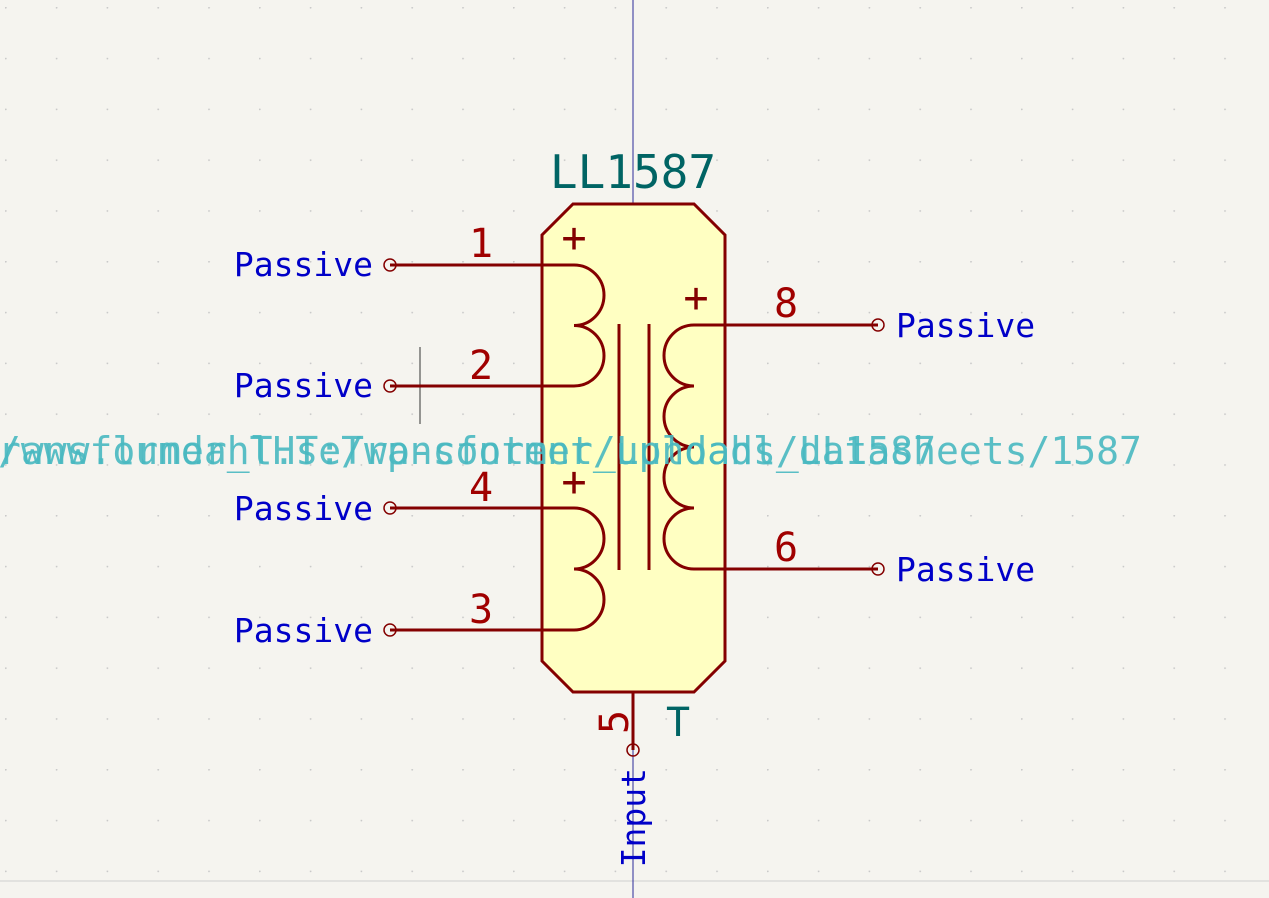 This screenshot has width=1269, height=898. What do you see at coordinates (390, 265) in the screenshot?
I see `pin-1-endpoint` at bounding box center [390, 265].